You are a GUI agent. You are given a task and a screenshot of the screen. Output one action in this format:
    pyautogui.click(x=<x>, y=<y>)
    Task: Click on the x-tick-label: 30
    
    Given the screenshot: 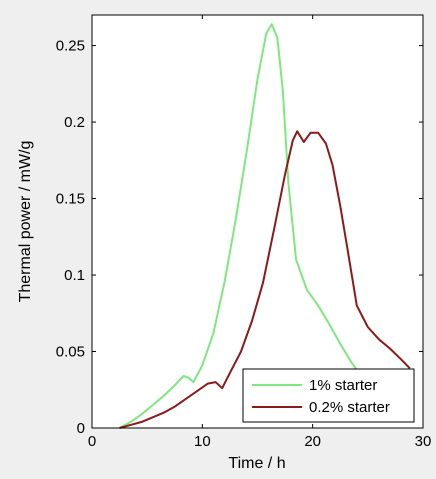 What is the action you would take?
    pyautogui.click(x=423, y=441)
    